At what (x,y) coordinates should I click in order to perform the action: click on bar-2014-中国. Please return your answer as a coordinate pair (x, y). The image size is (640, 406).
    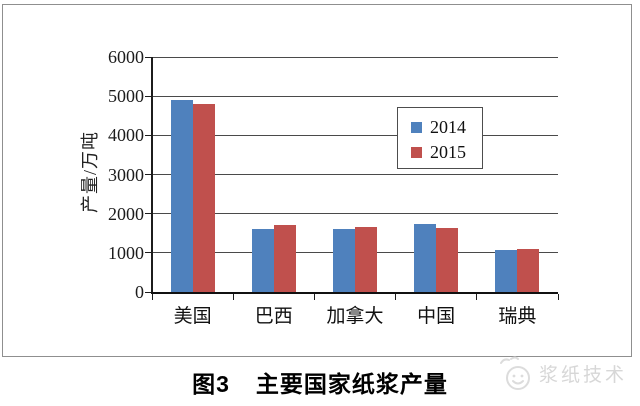
    Looking at the image, I should click on (425, 258).